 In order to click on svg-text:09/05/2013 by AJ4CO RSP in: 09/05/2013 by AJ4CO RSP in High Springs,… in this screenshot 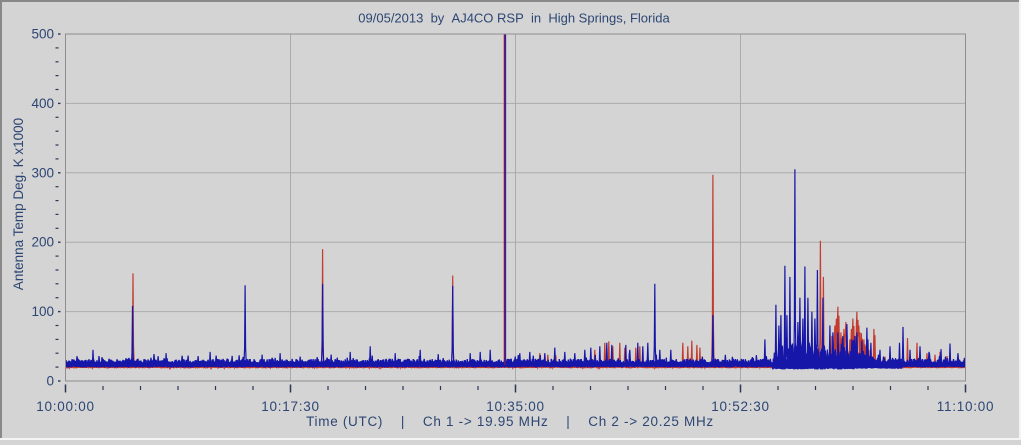, I will do `click(514, 18)`.